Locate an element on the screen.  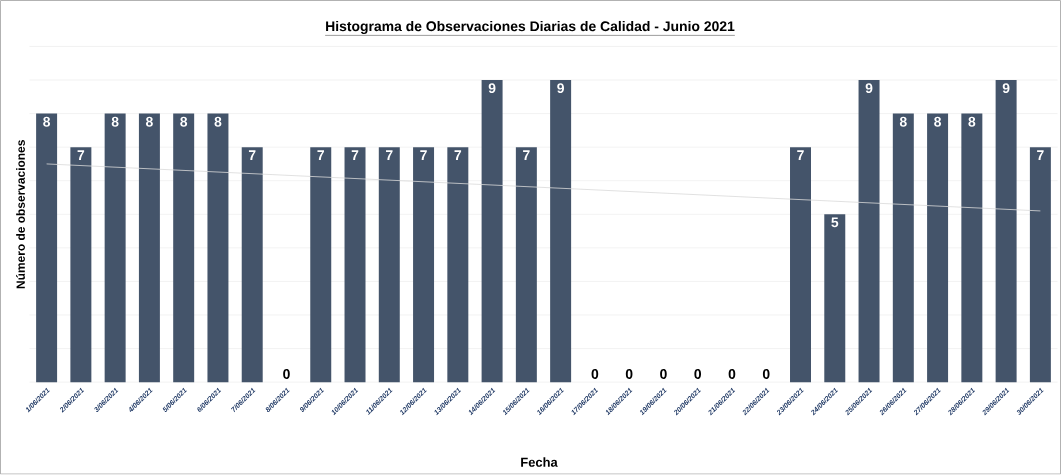
x-axis-title: Fecha is located at coordinates (539, 462).